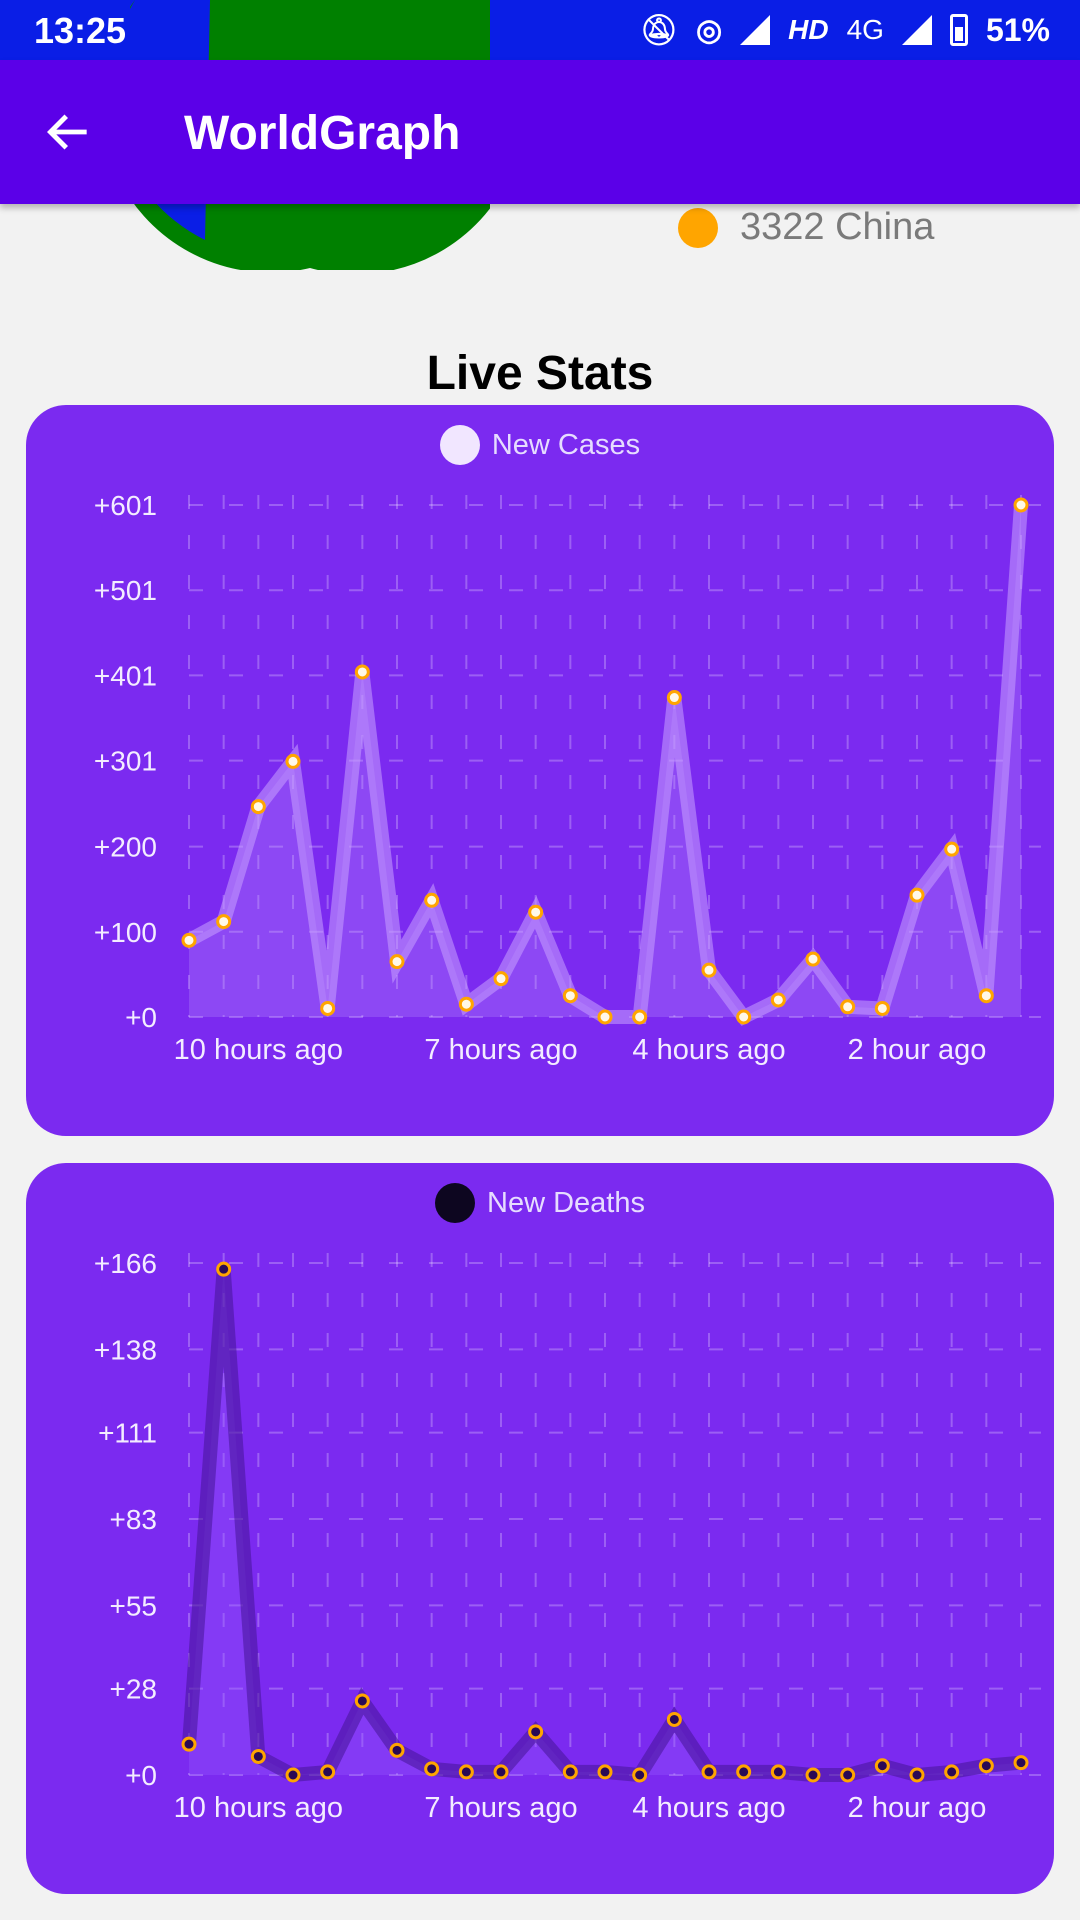 The width and height of the screenshot is (1080, 1920). I want to click on chart-legend: New Deaths, so click(540, 1203).